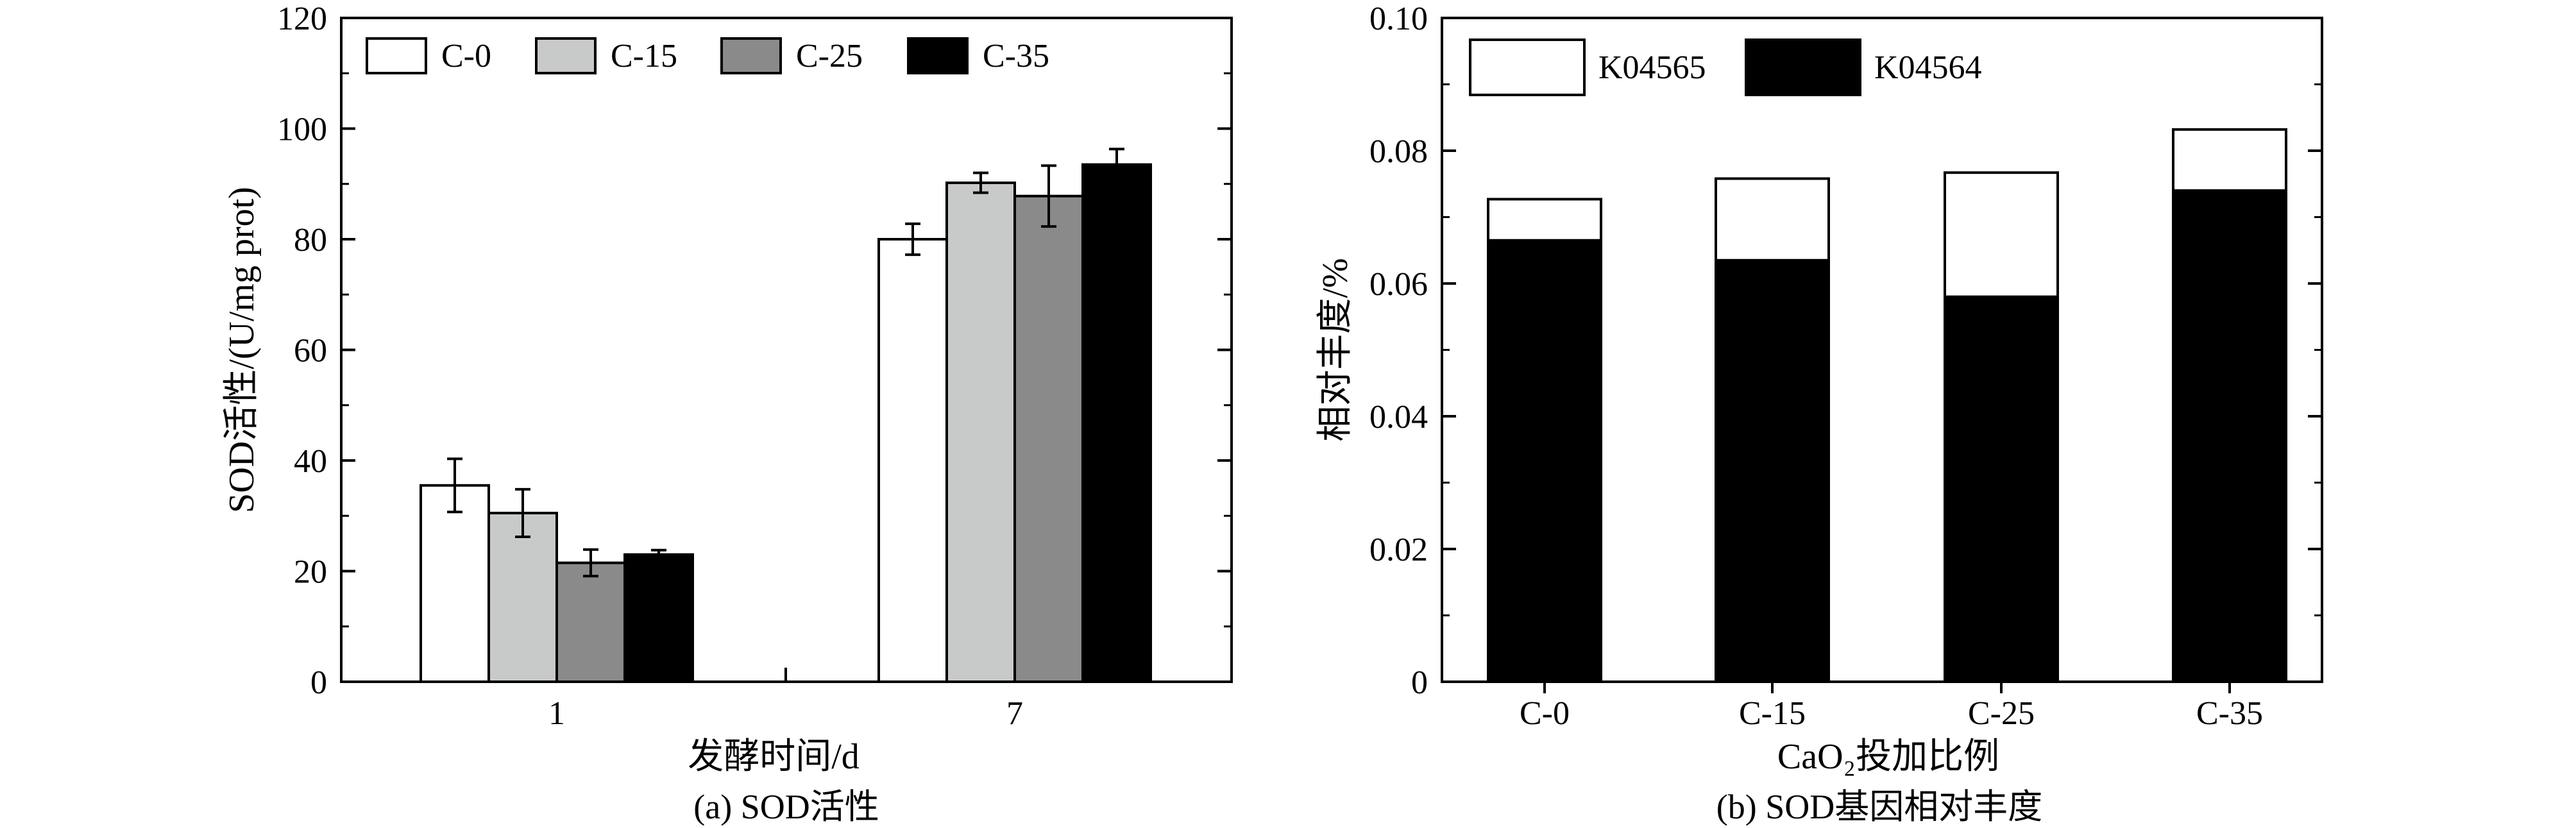 This screenshot has height=828, width=2576. I want to click on y-axis-label: 相对丰度/%, so click(1335, 349).